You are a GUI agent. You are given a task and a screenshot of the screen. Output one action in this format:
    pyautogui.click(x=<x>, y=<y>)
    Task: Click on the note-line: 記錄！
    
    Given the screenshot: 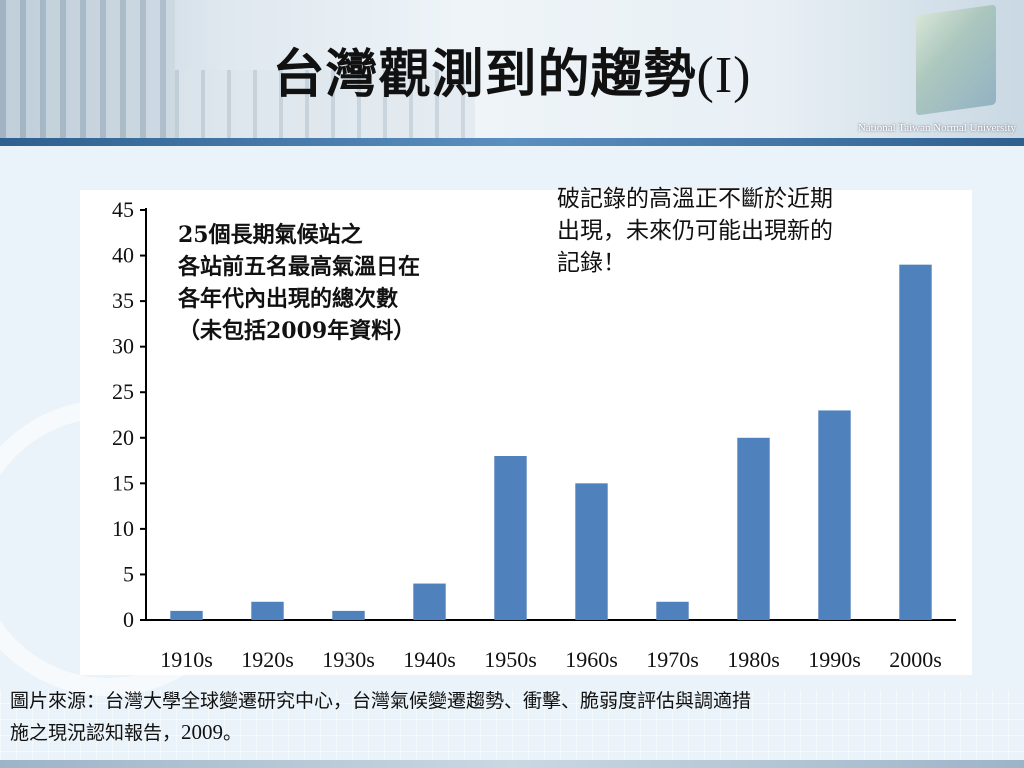 What is the action you would take?
    pyautogui.click(x=591, y=263)
    